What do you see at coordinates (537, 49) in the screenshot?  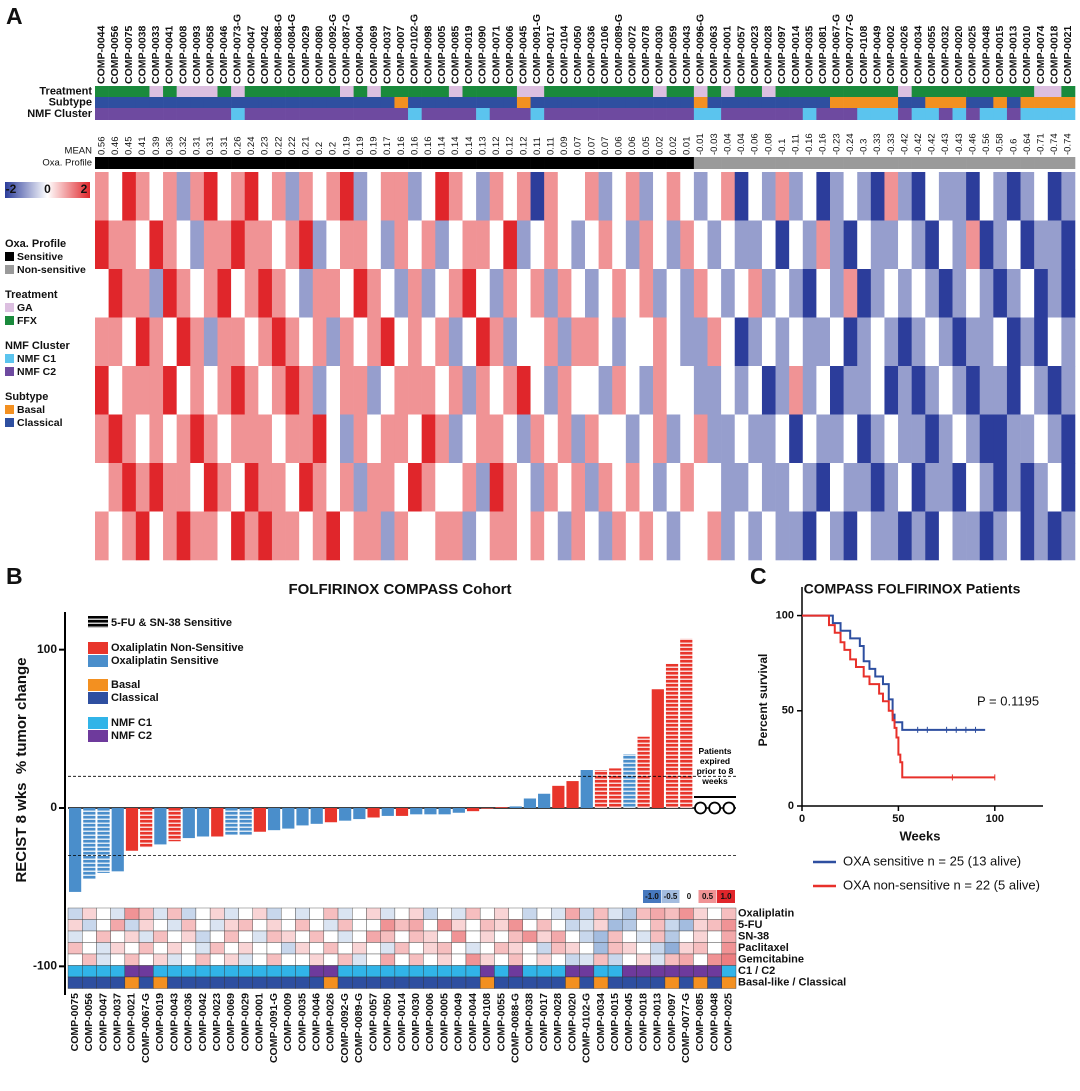 I see `column-label: COMP-0091-G` at bounding box center [537, 49].